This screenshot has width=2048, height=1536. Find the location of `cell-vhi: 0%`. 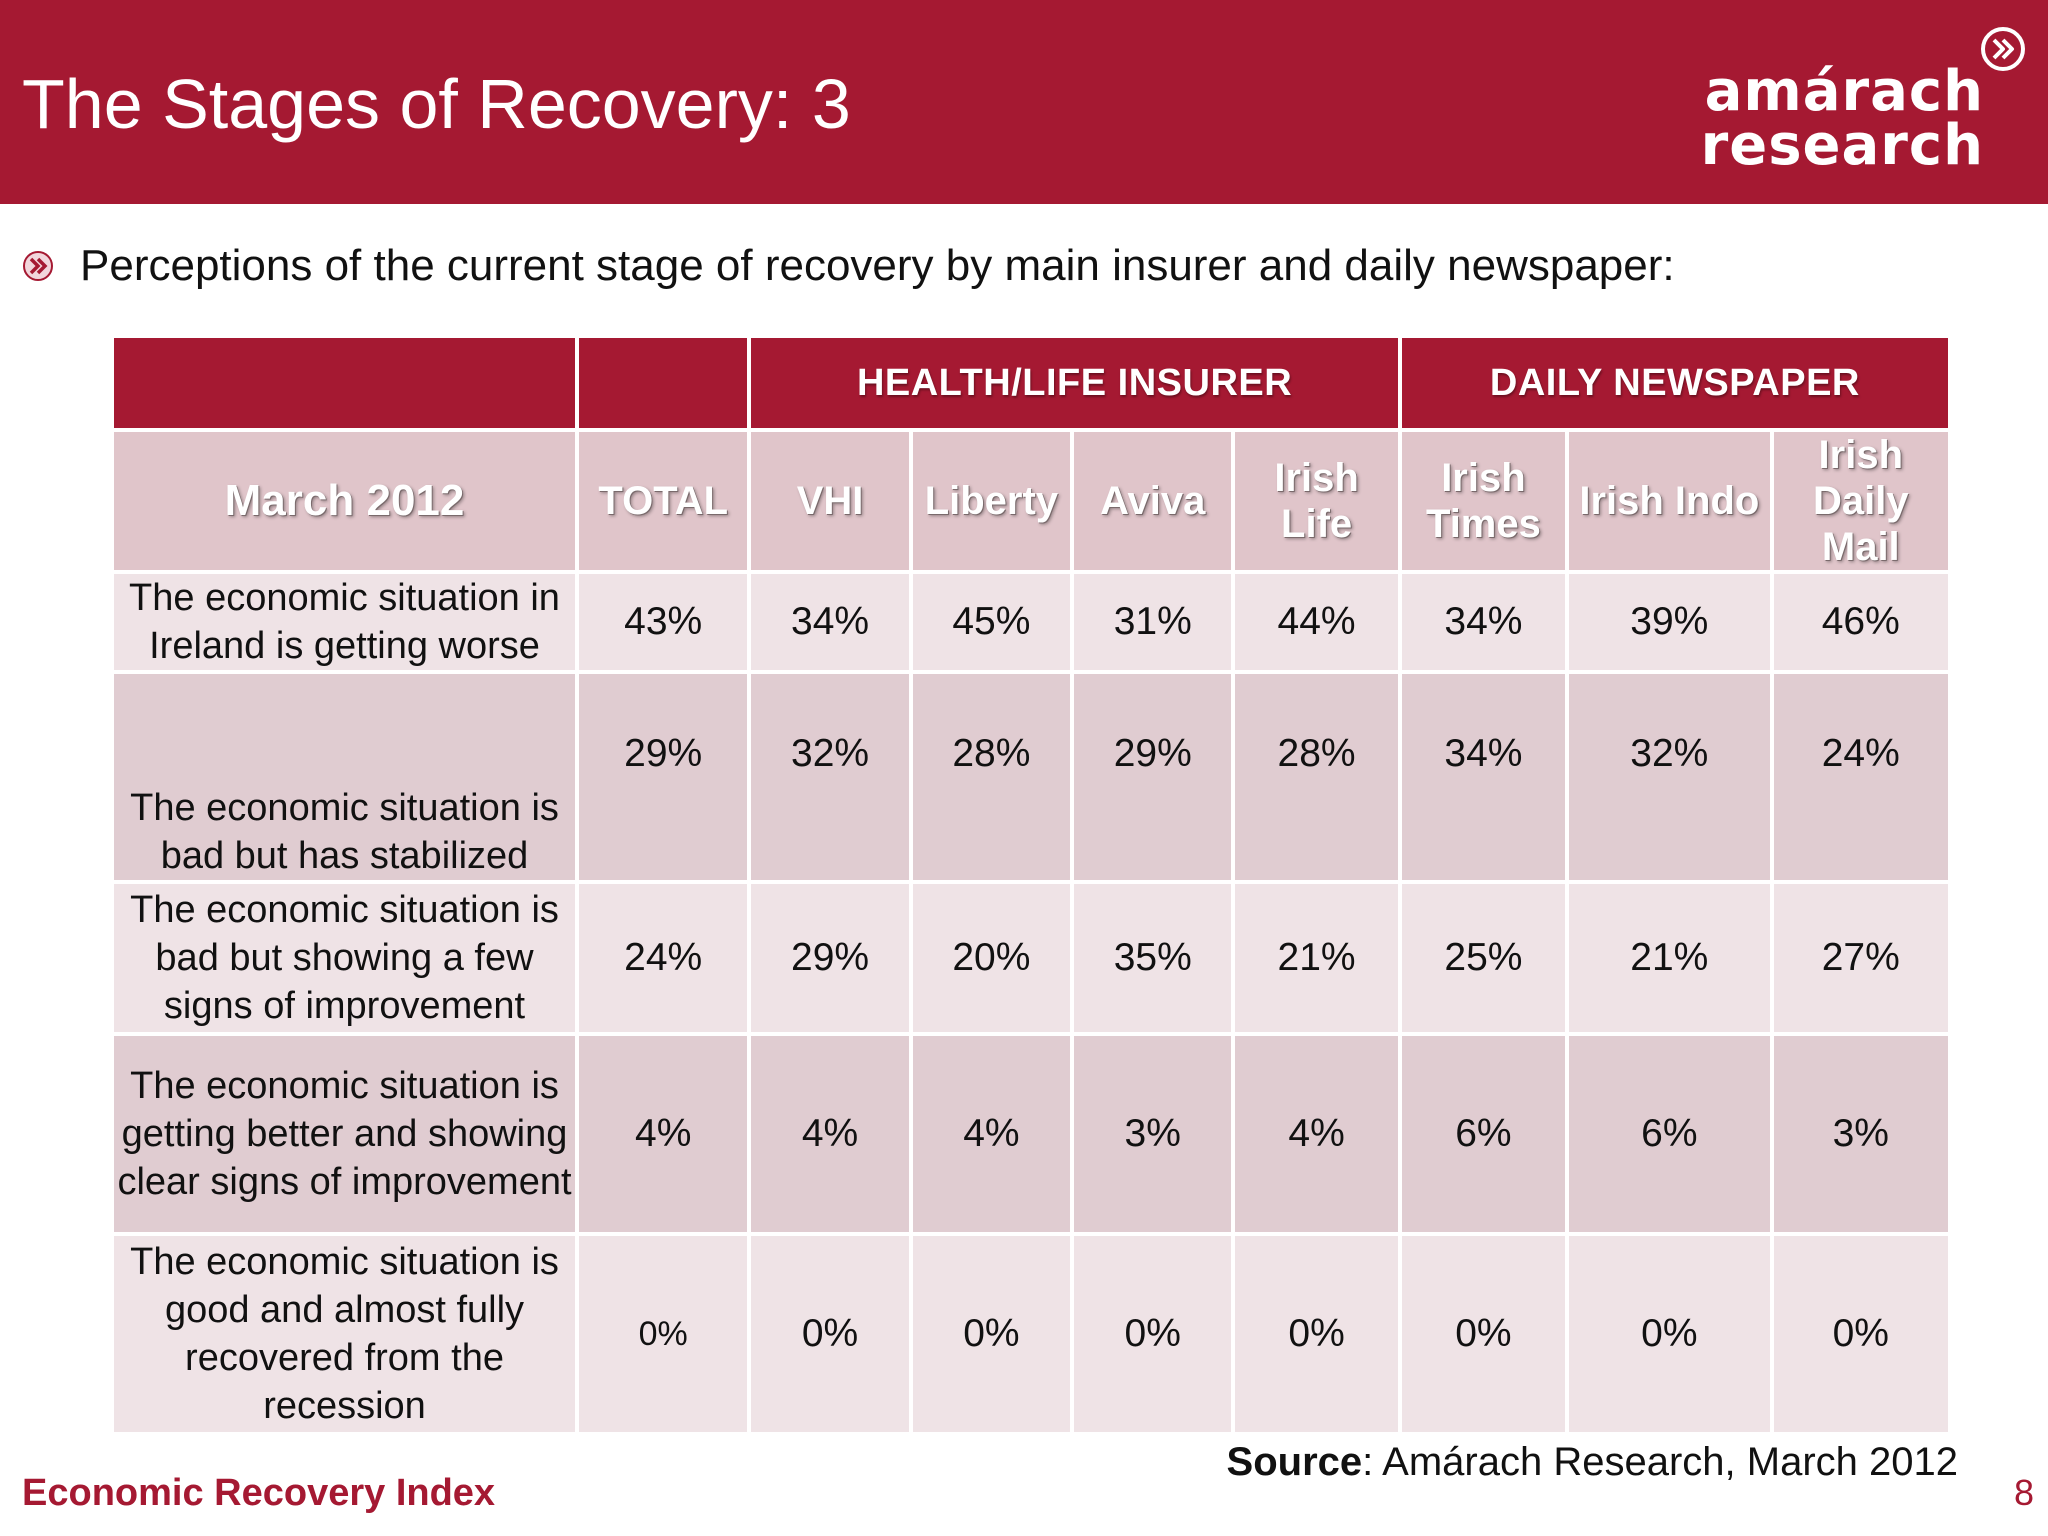

cell-vhi: 0% is located at coordinates (830, 1334).